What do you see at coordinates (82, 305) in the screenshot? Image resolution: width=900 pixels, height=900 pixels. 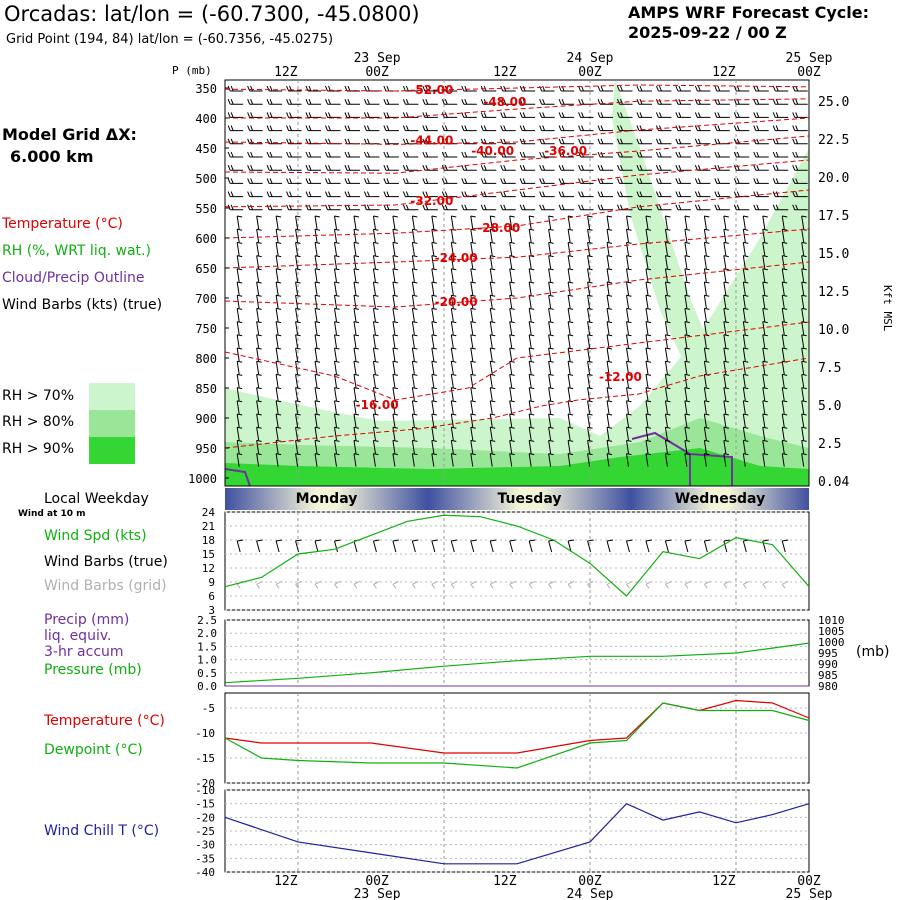 I see `legend-wind-barbs: Wind Barbs (kts) (true)` at bounding box center [82, 305].